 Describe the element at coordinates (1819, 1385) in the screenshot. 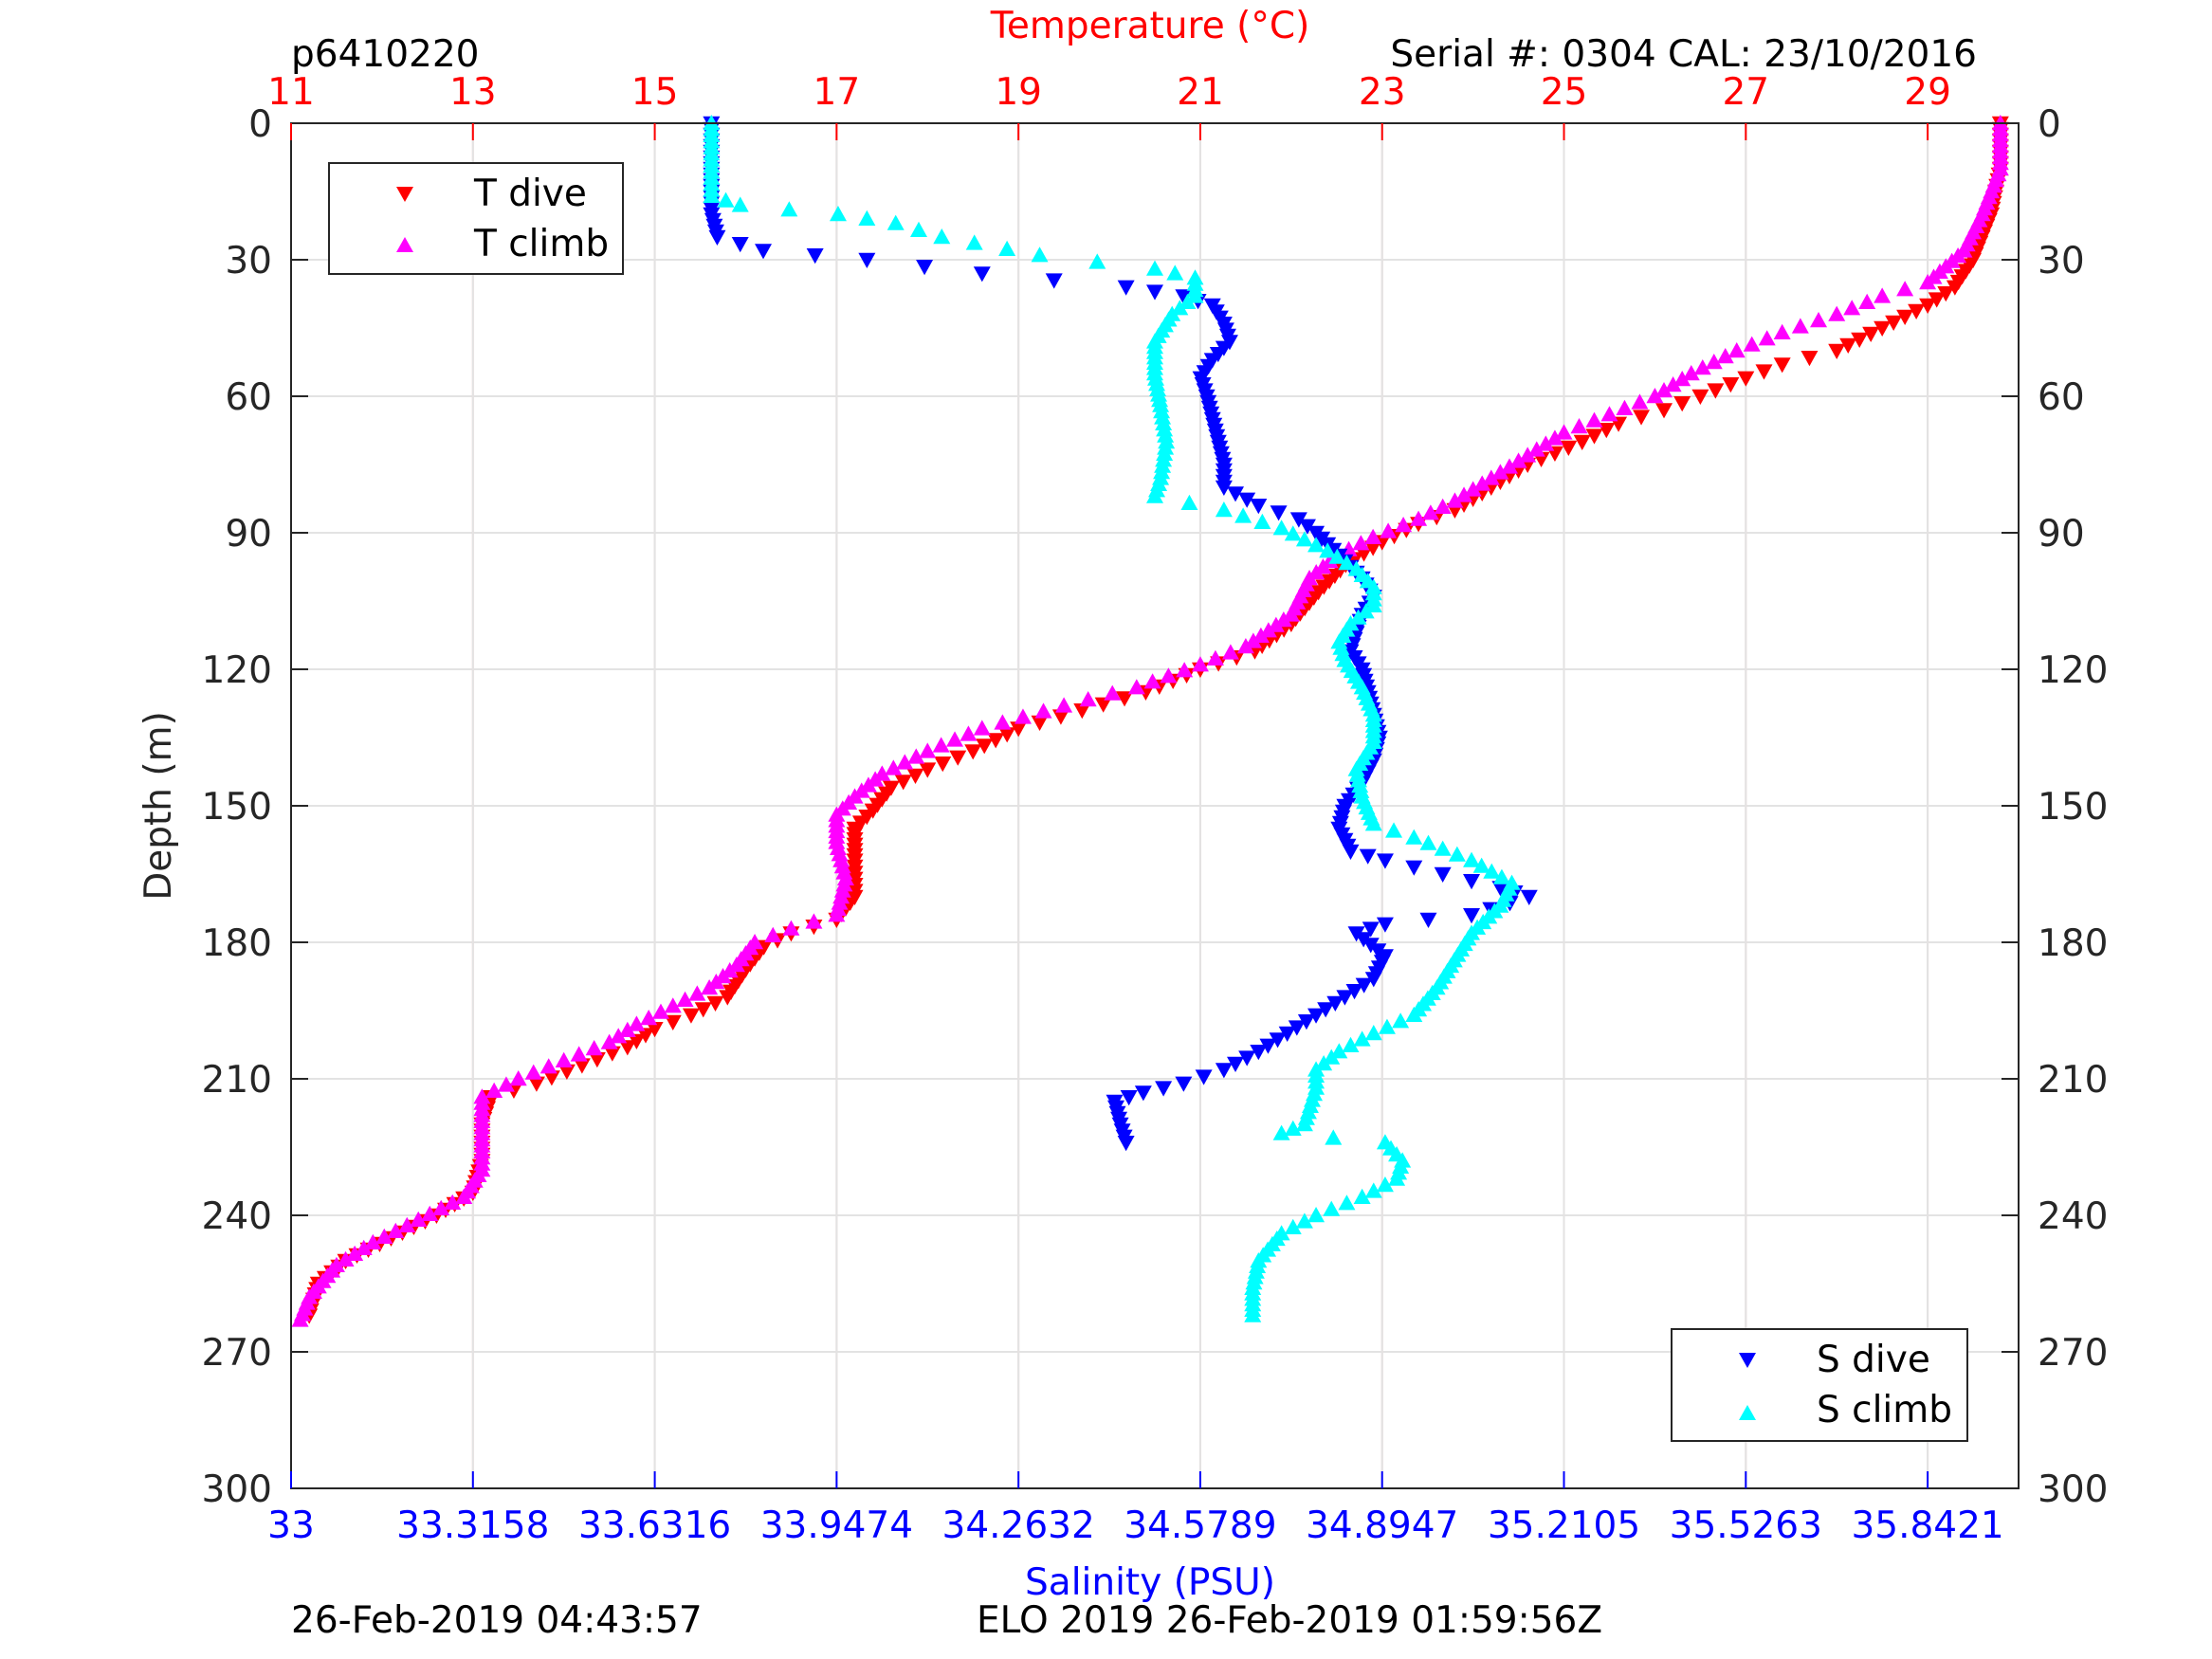

I see `salinity-legend-box` at that location.